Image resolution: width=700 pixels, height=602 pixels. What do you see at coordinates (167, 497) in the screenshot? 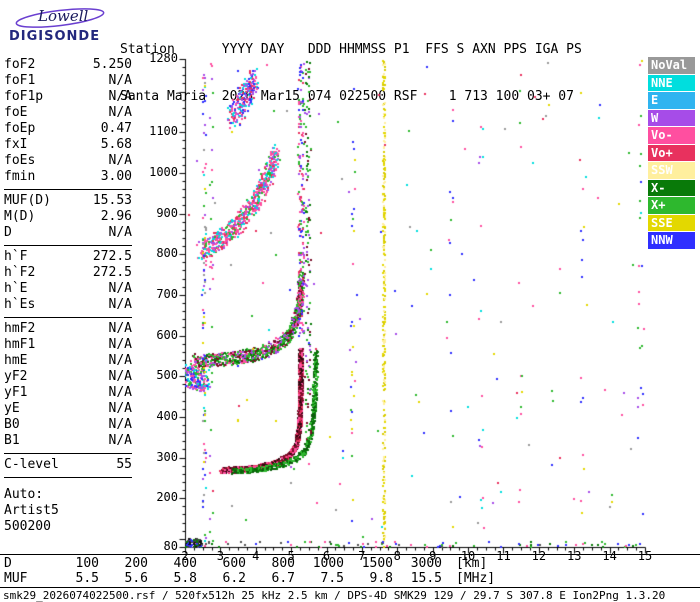
I see `y-tick-label: 200` at bounding box center [167, 497].